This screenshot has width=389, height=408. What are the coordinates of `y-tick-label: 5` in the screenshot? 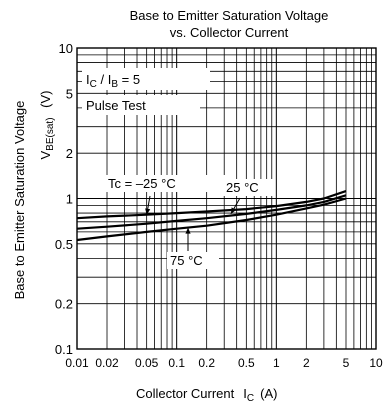 It's located at (69, 93).